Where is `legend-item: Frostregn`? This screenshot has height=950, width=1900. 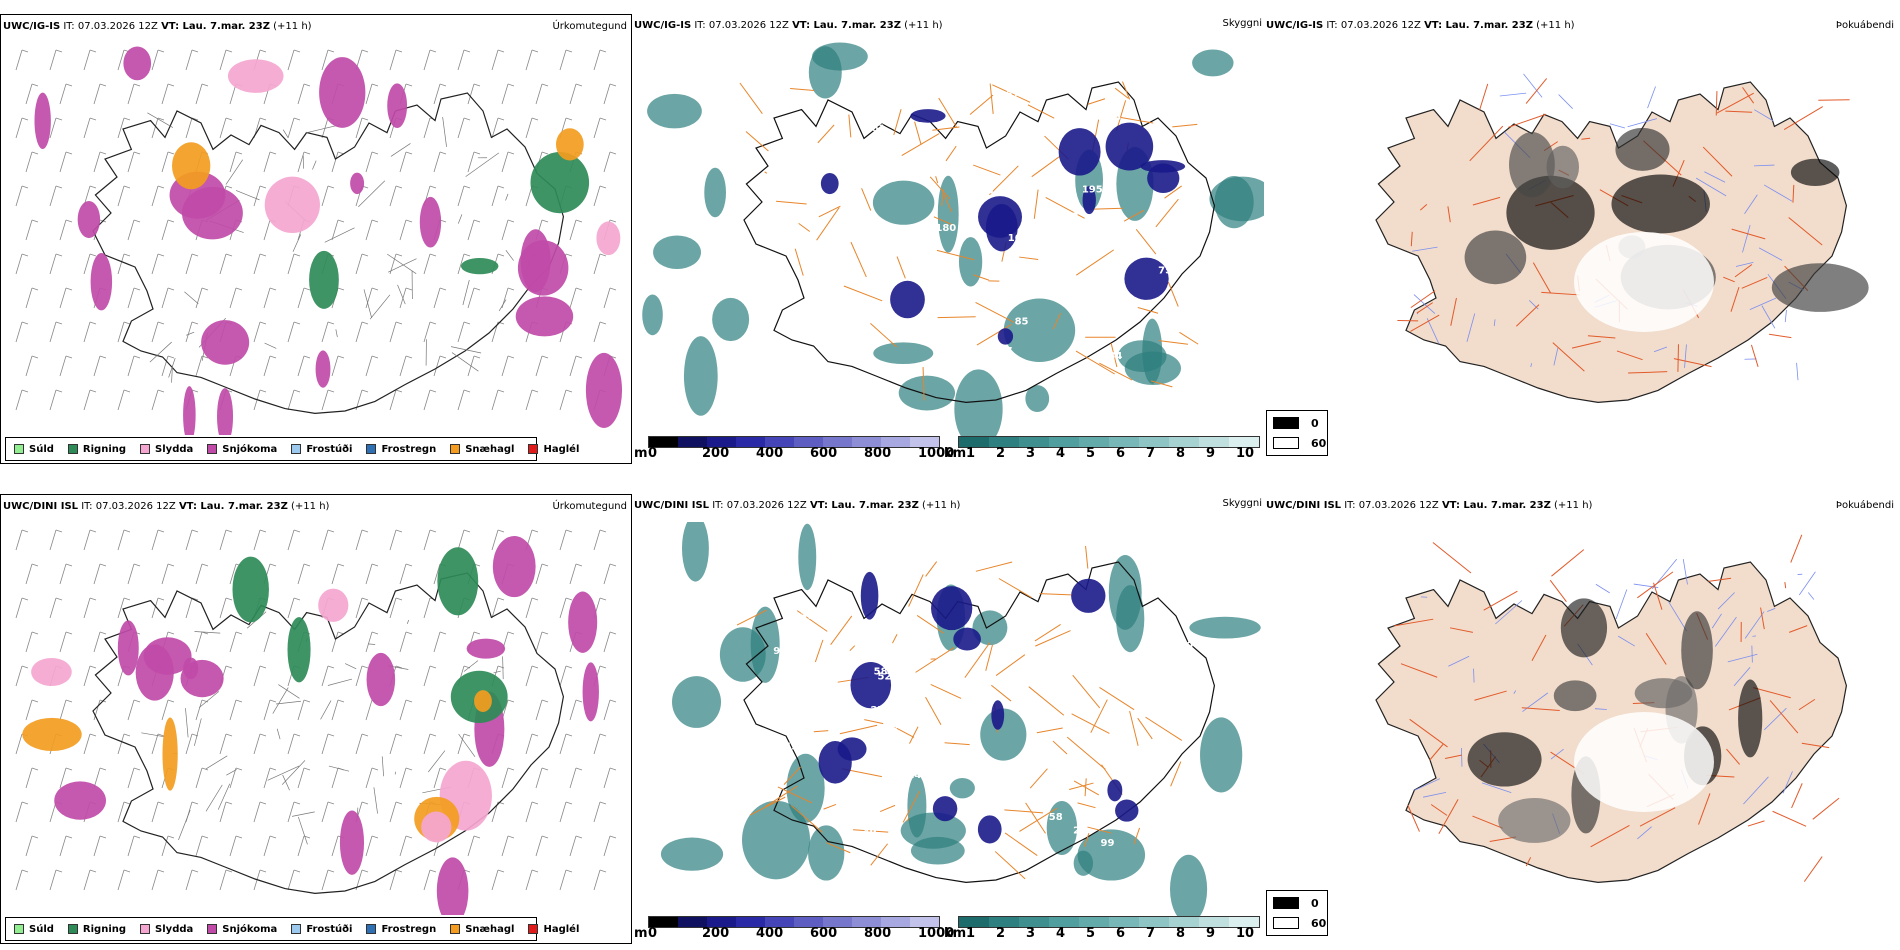
legend-item: Frostregn is located at coordinates (401, 929).